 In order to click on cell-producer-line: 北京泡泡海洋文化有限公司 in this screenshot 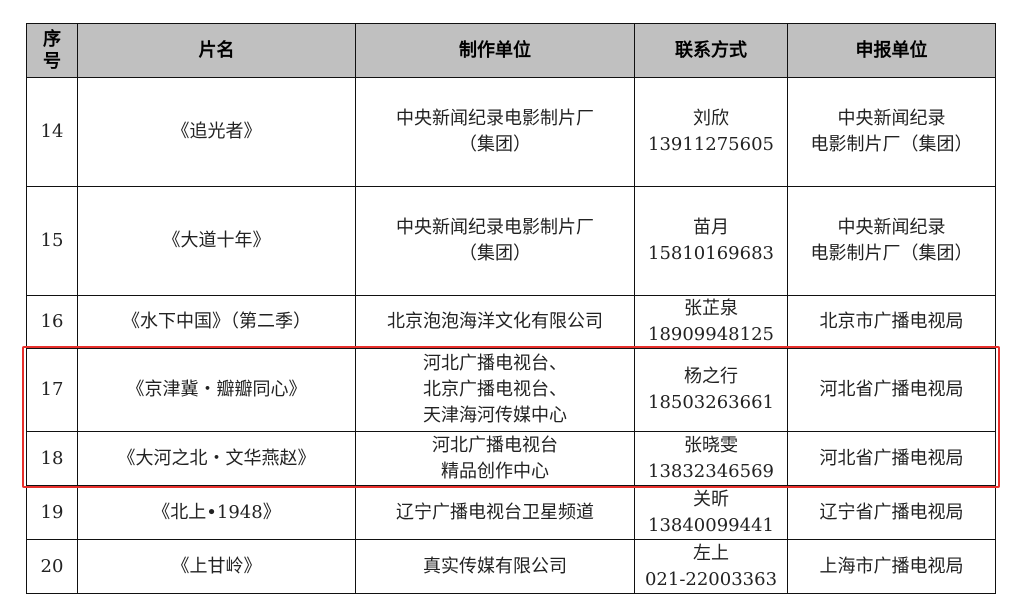, I will do `click(495, 321)`.